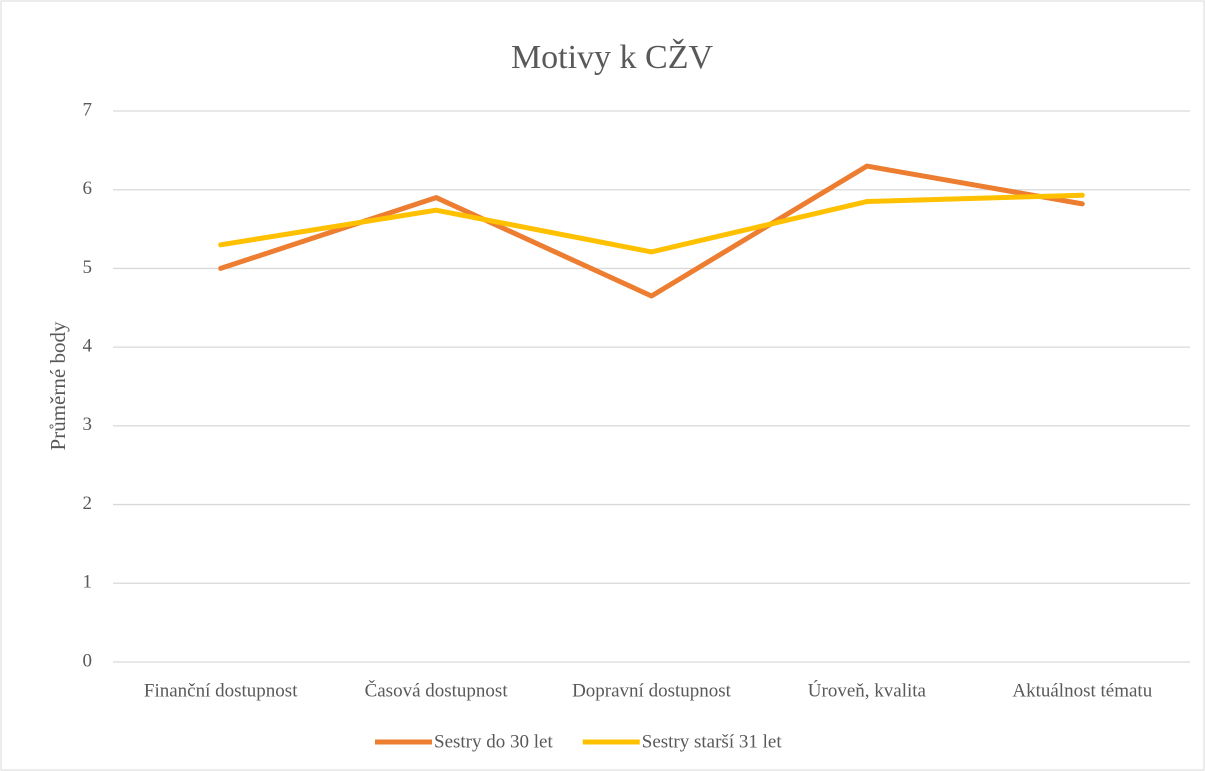 The width and height of the screenshot is (1205, 771). What do you see at coordinates (1082, 690) in the screenshot?
I see `x-tick-label: Aktuálnost tématu` at bounding box center [1082, 690].